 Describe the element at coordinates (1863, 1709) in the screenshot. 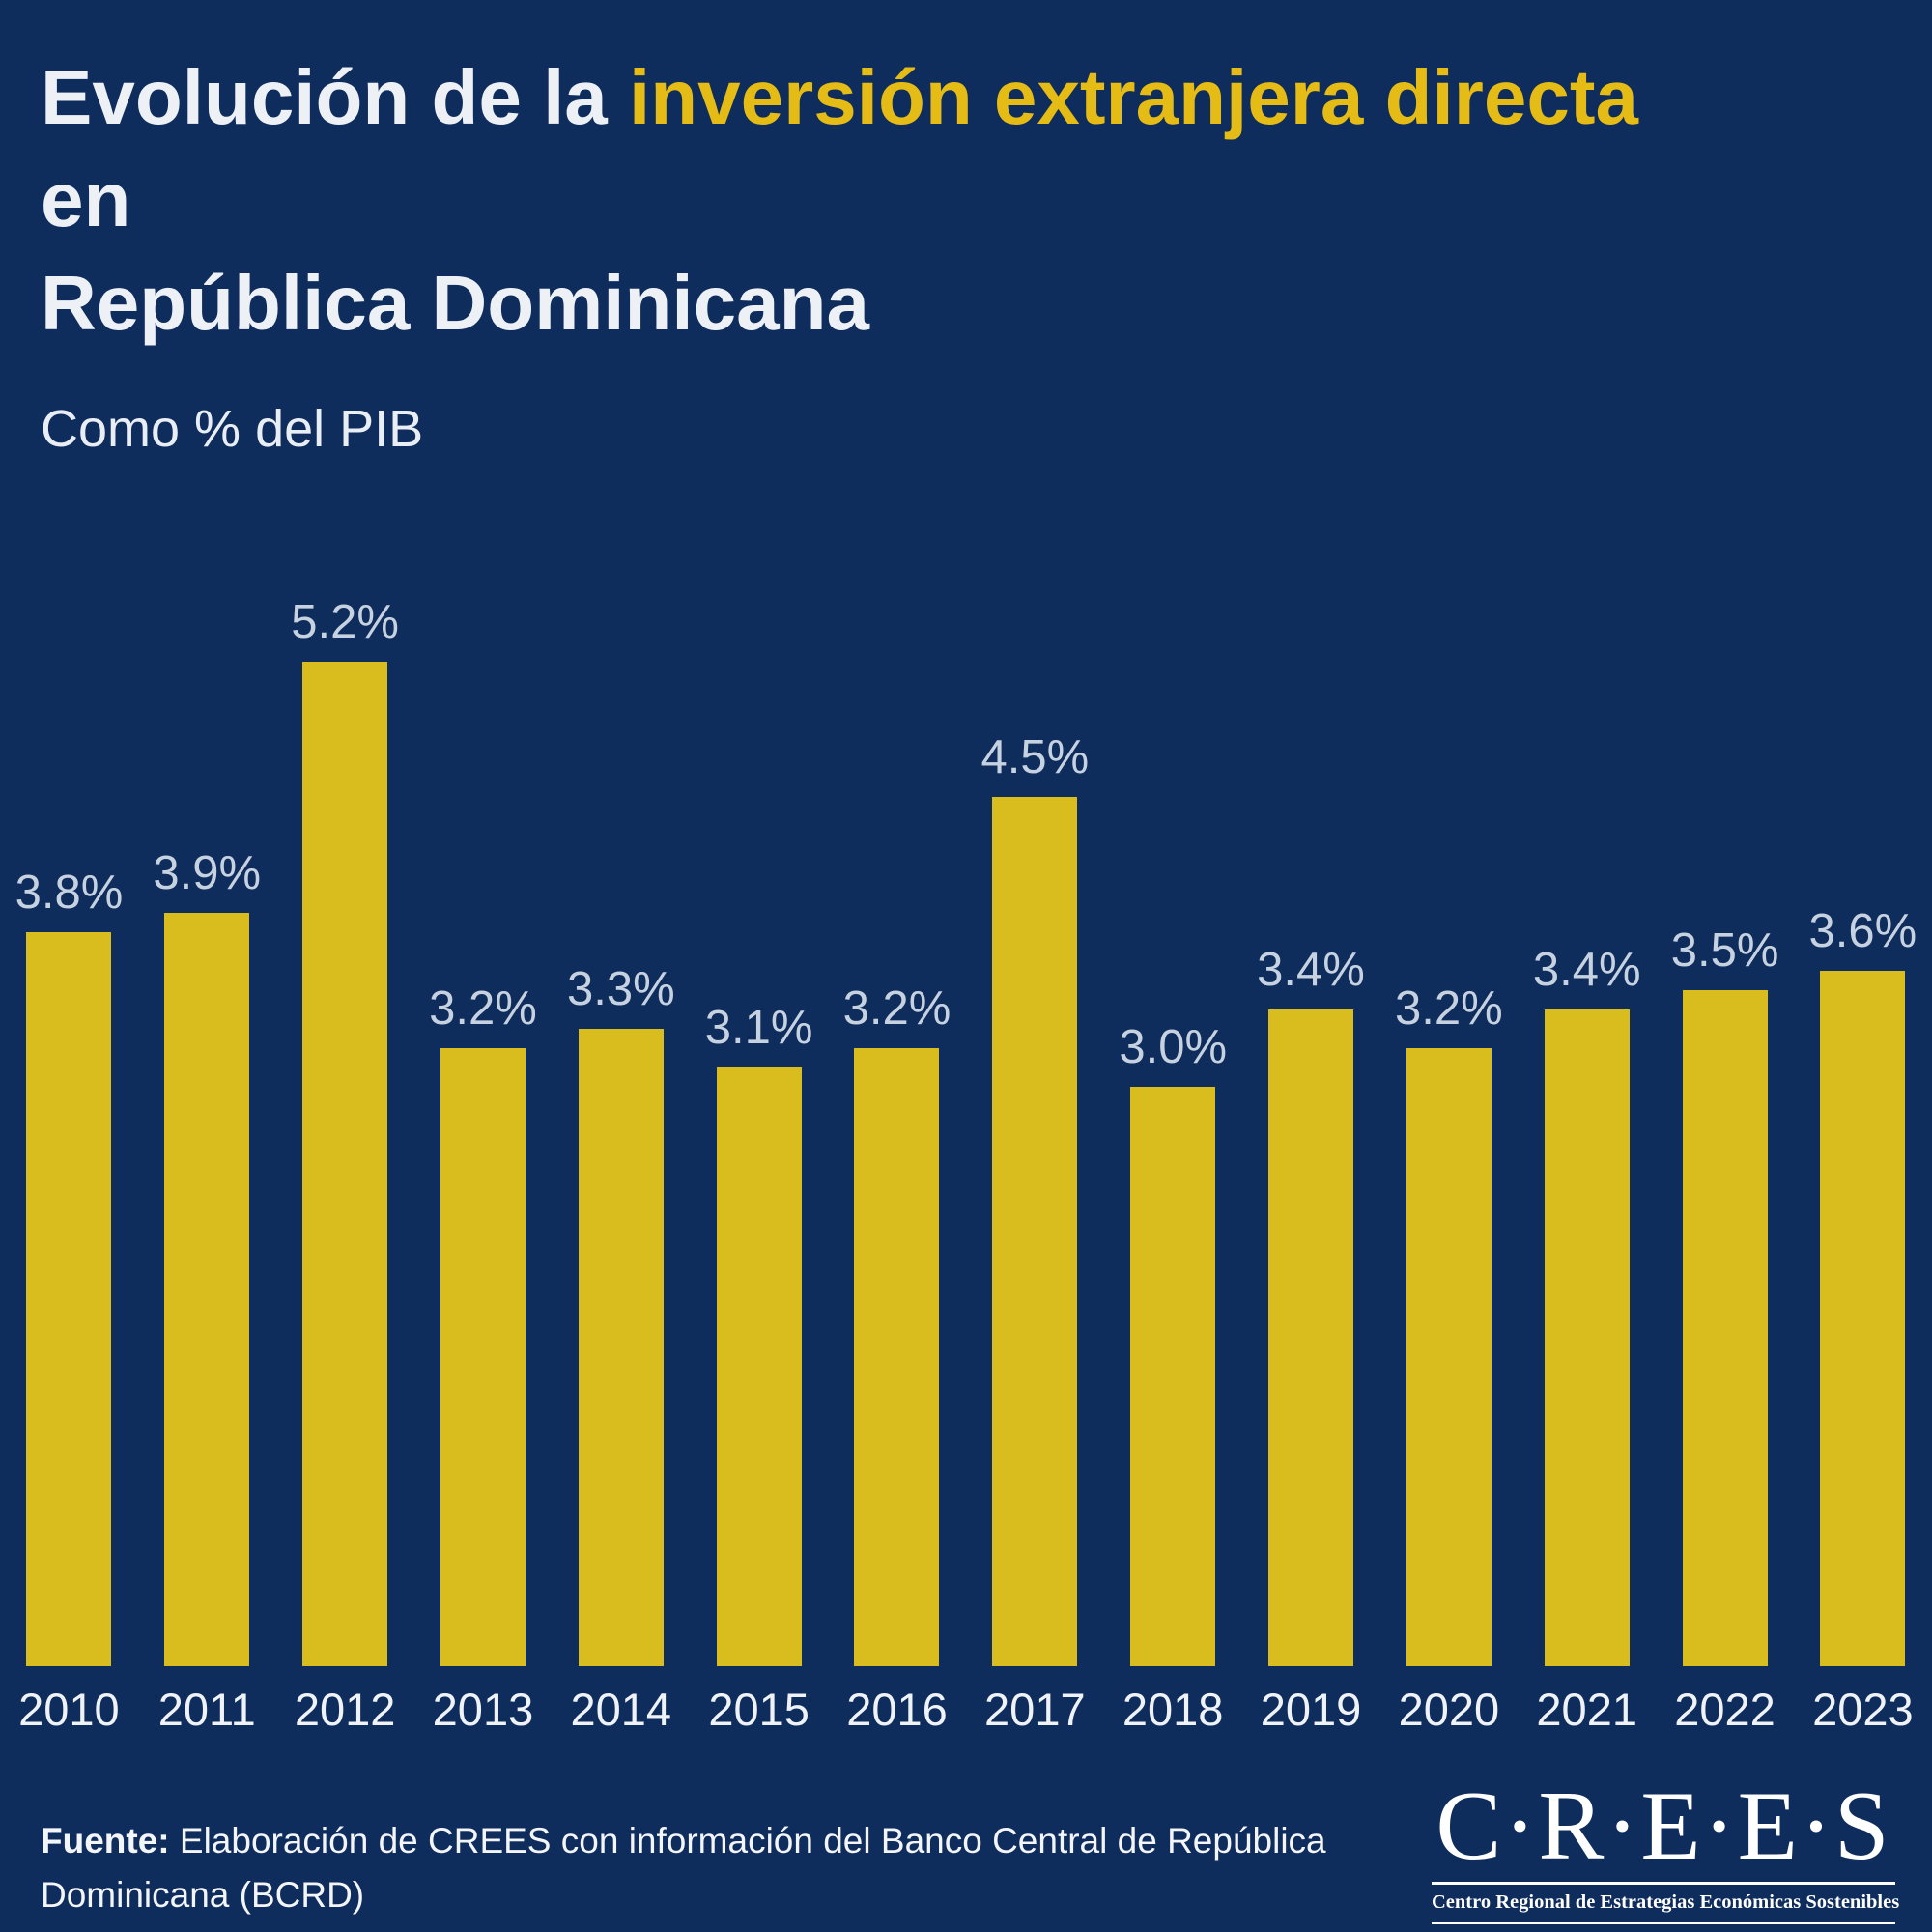

I see `year-label-2023: 2023` at that location.